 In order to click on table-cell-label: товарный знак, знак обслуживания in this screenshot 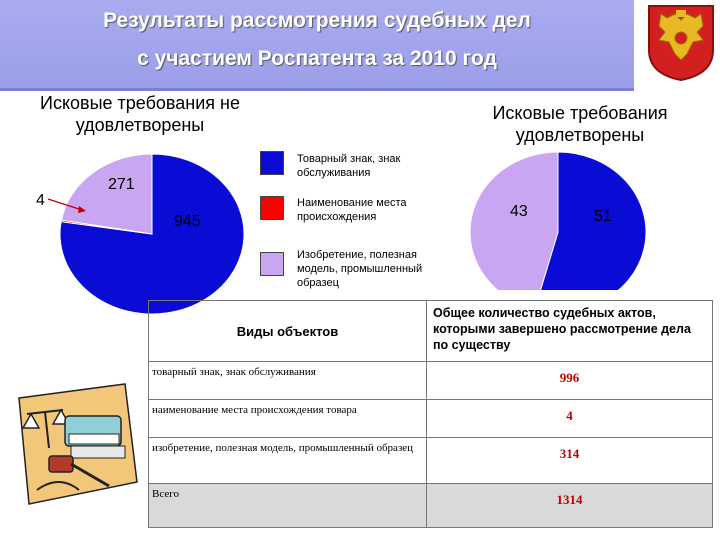, I will do `click(287, 380)`.